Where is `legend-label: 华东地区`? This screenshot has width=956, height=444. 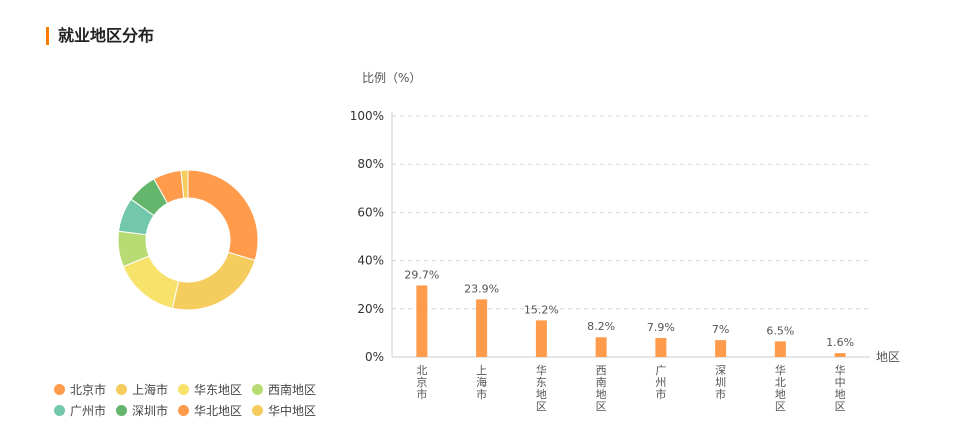 legend-label: 华东地区 is located at coordinates (218, 389).